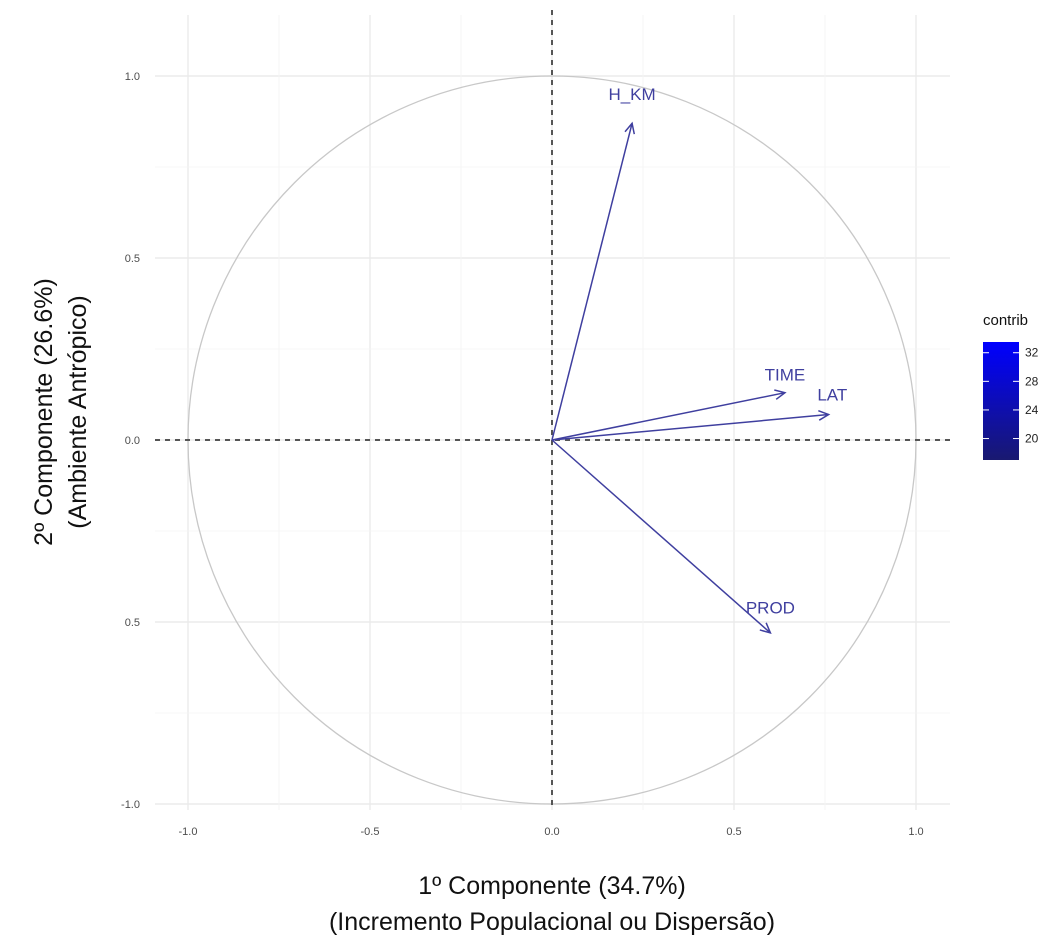 Image resolution: width=1060 pixels, height=950 pixels. I want to click on legend-tick-label: 24, so click(1032, 410).